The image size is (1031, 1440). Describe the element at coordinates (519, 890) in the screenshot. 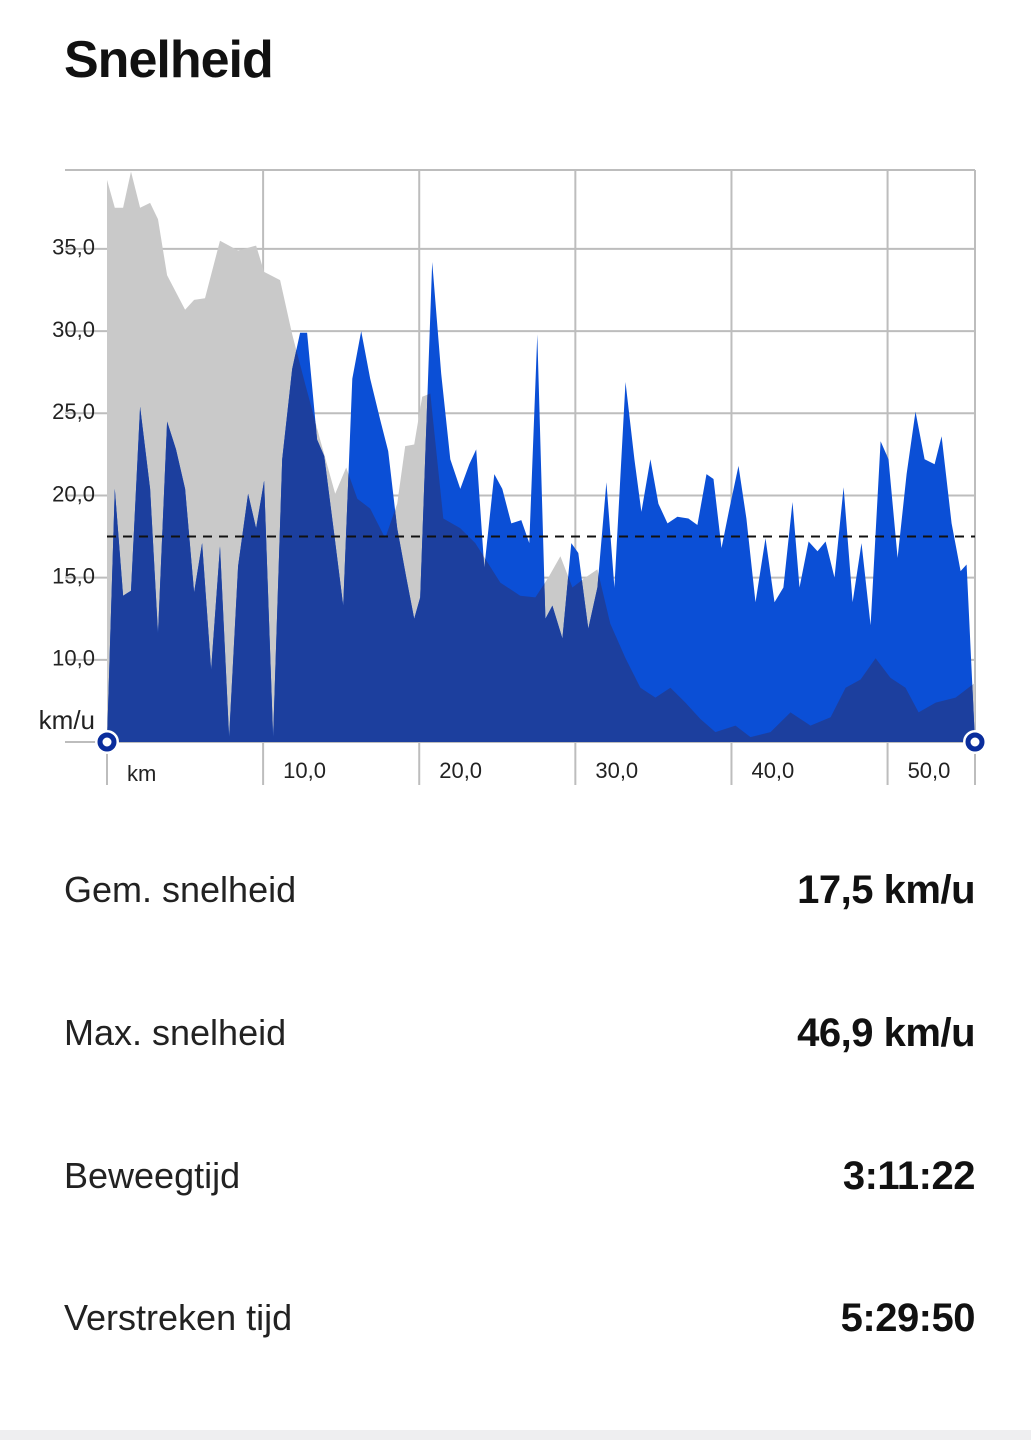

I see `stat-row: Gem. snelheid 17,5 km/u` at that location.